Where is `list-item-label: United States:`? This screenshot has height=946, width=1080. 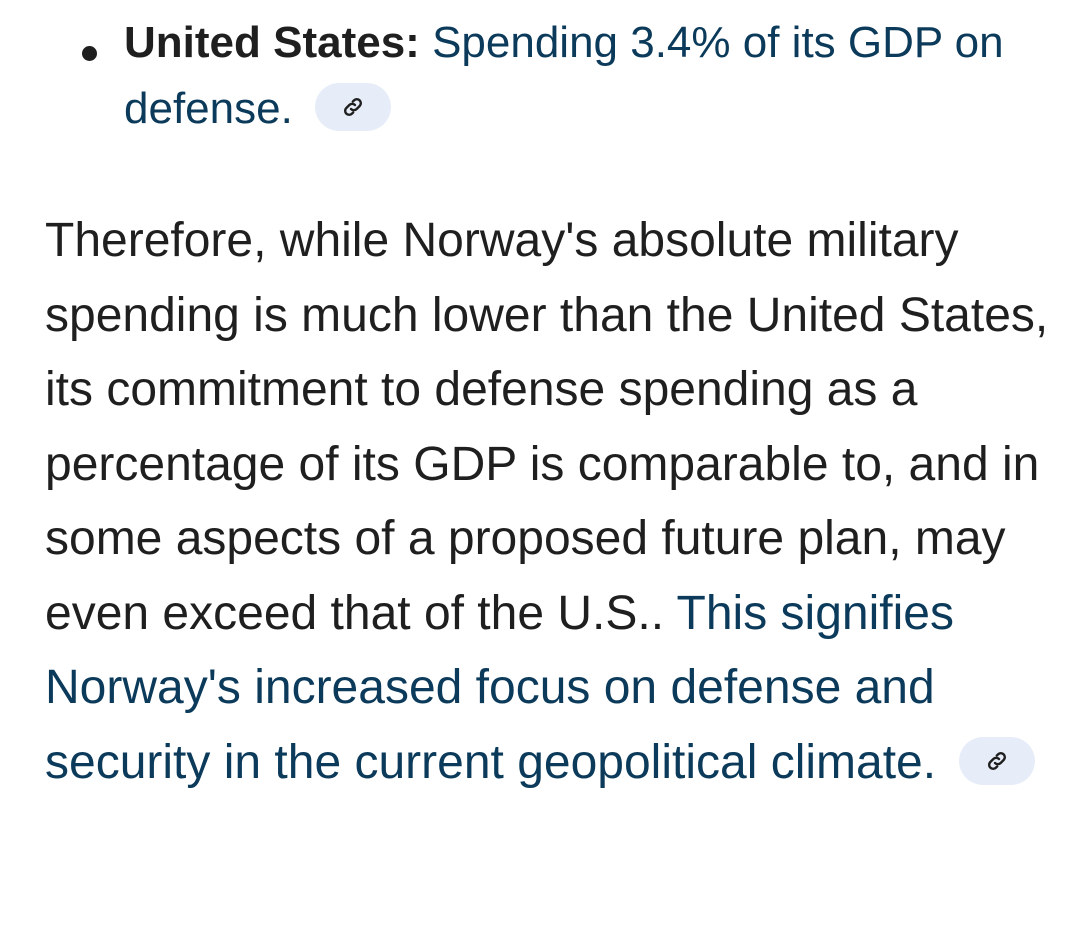 list-item-label: United States: is located at coordinates (272, 42).